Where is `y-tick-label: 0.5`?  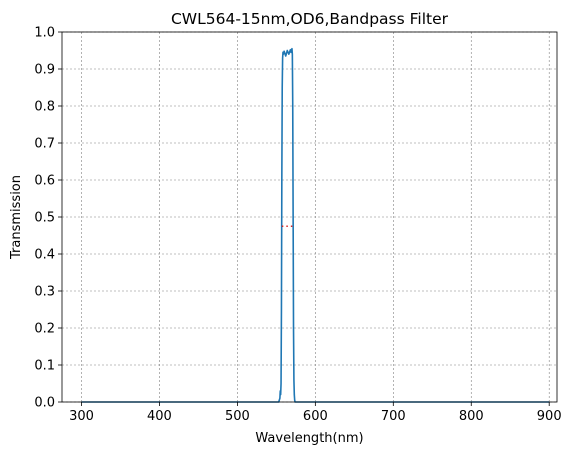 y-tick-label: 0.5 is located at coordinates (44, 218).